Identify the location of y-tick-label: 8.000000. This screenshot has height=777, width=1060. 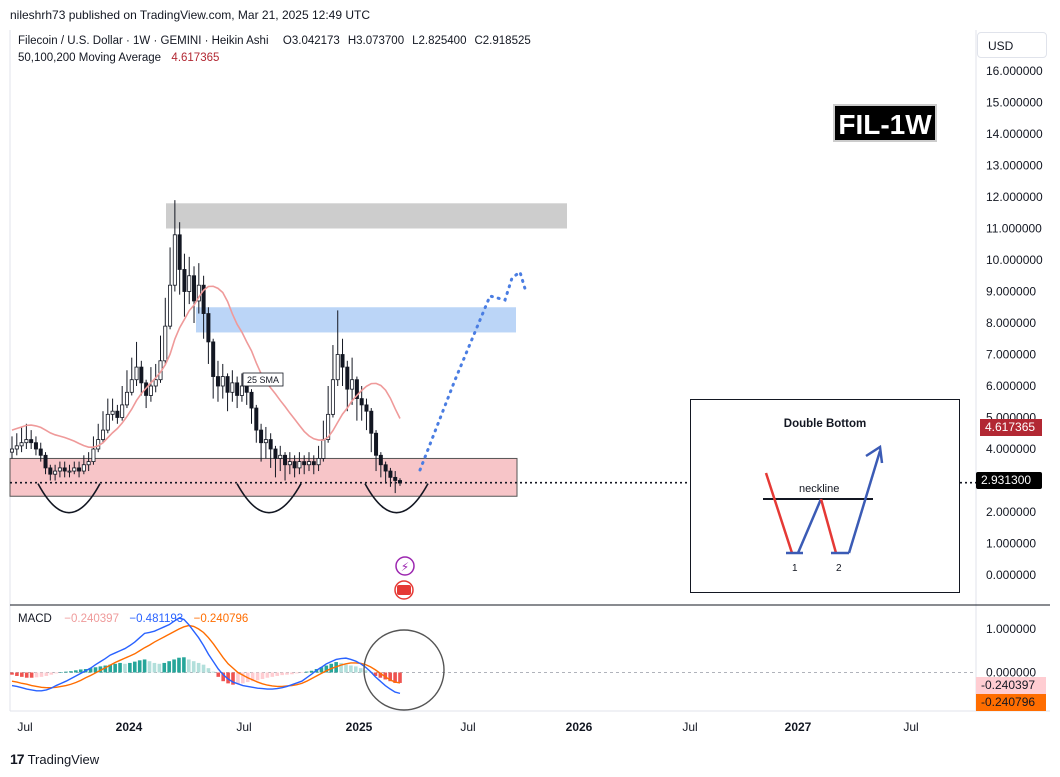
(1011, 323).